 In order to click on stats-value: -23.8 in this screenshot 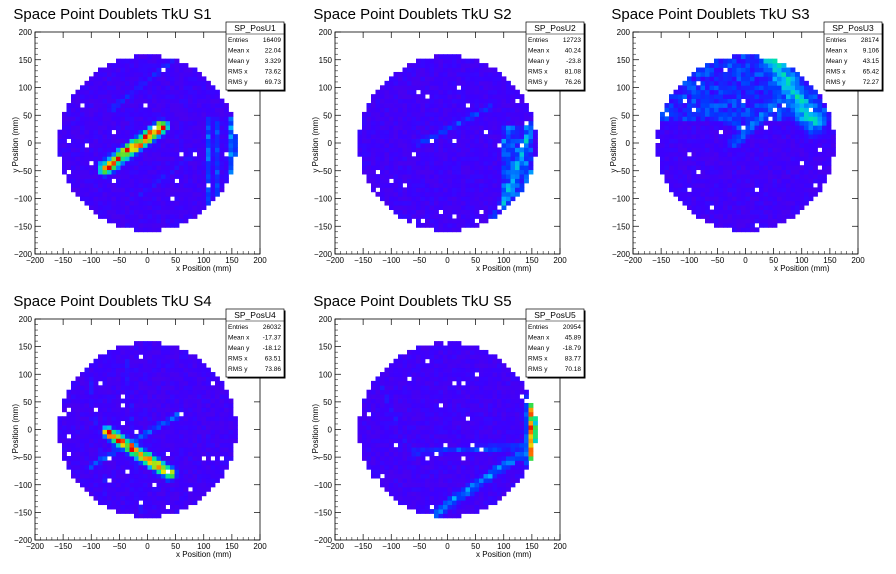, I will do `click(573, 61)`.